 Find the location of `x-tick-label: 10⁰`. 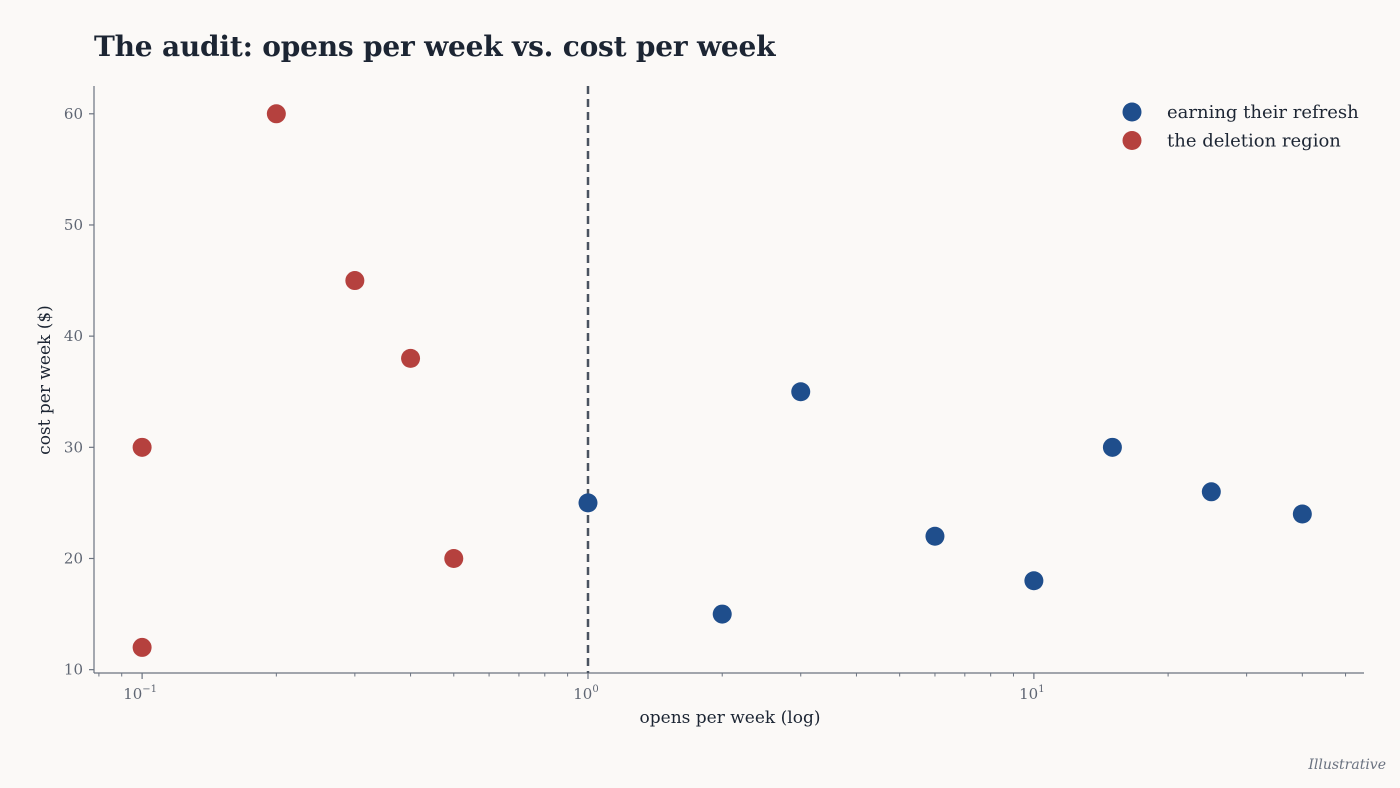

x-tick-label: 10⁰ is located at coordinates (585, 693).